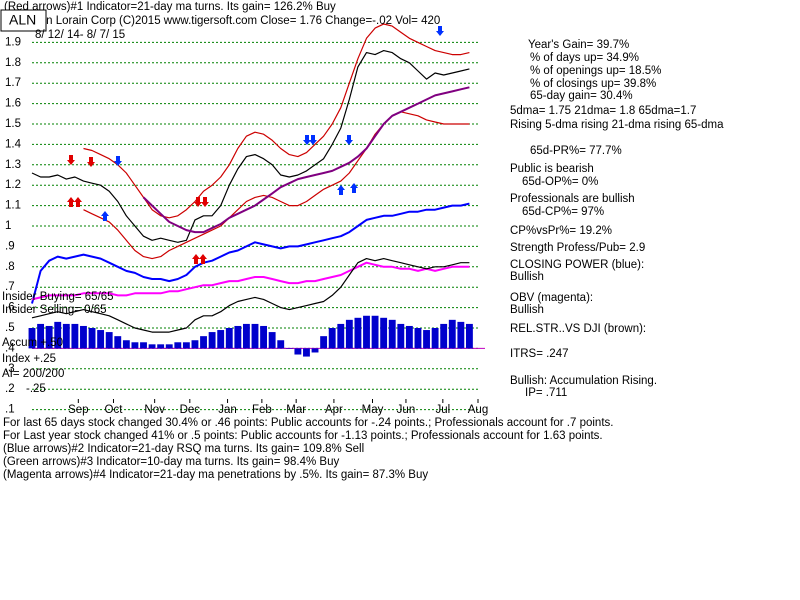 The height and width of the screenshot is (600, 800). Describe the element at coordinates (561, 231) in the screenshot. I see `stat-text: CP%vsPr%= 19.2%` at that location.